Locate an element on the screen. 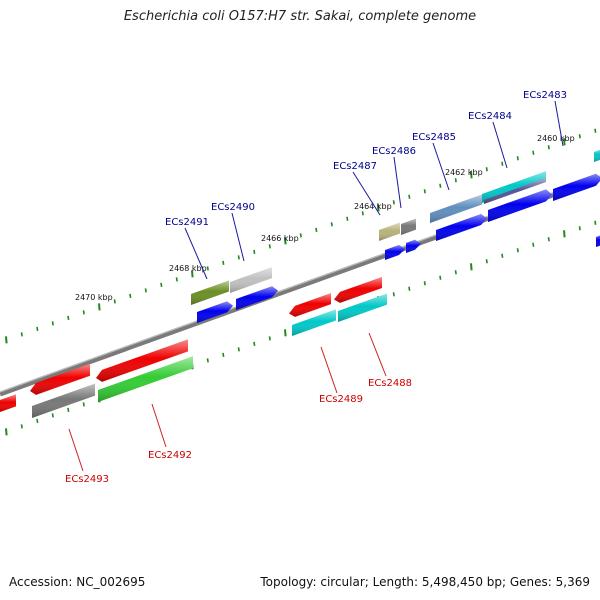  gene-feature-ecs2486-blue is located at coordinates (413, 246).